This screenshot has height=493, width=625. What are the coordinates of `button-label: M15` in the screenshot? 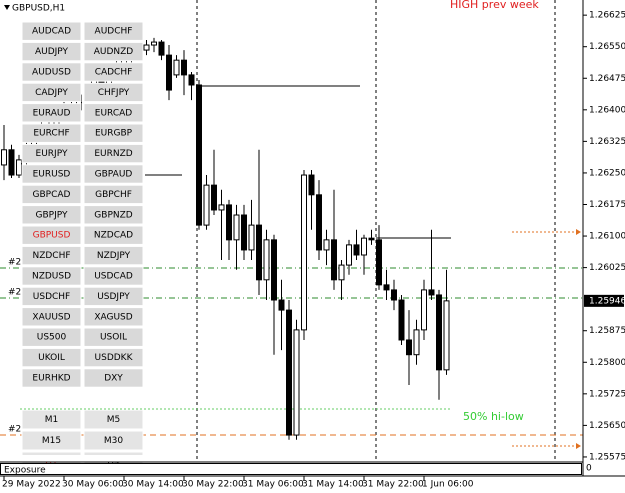 It's located at (51, 441).